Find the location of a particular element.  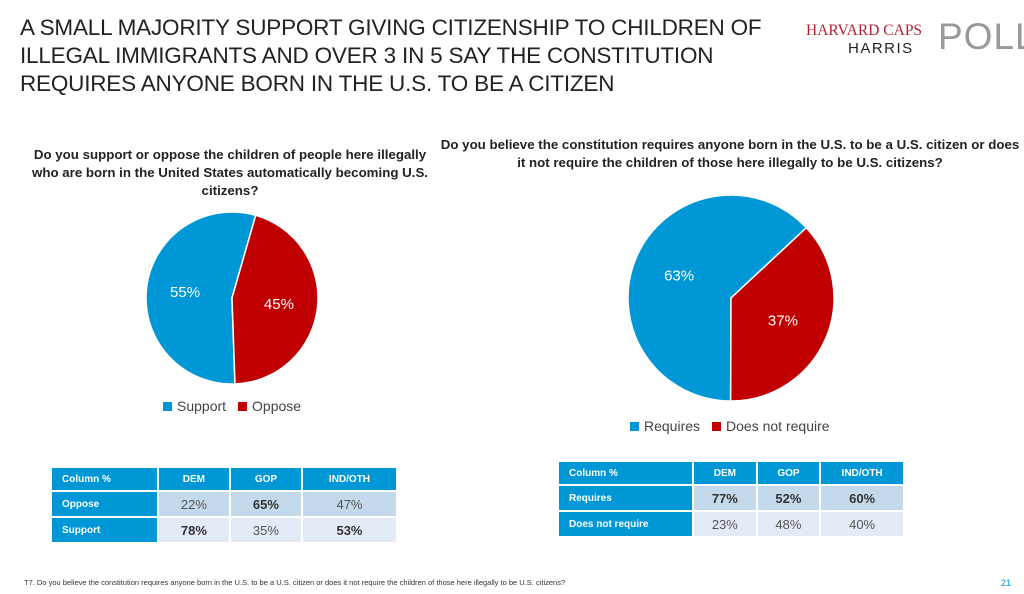

table-row: Support 78% 35% 53% is located at coordinates (224, 530).